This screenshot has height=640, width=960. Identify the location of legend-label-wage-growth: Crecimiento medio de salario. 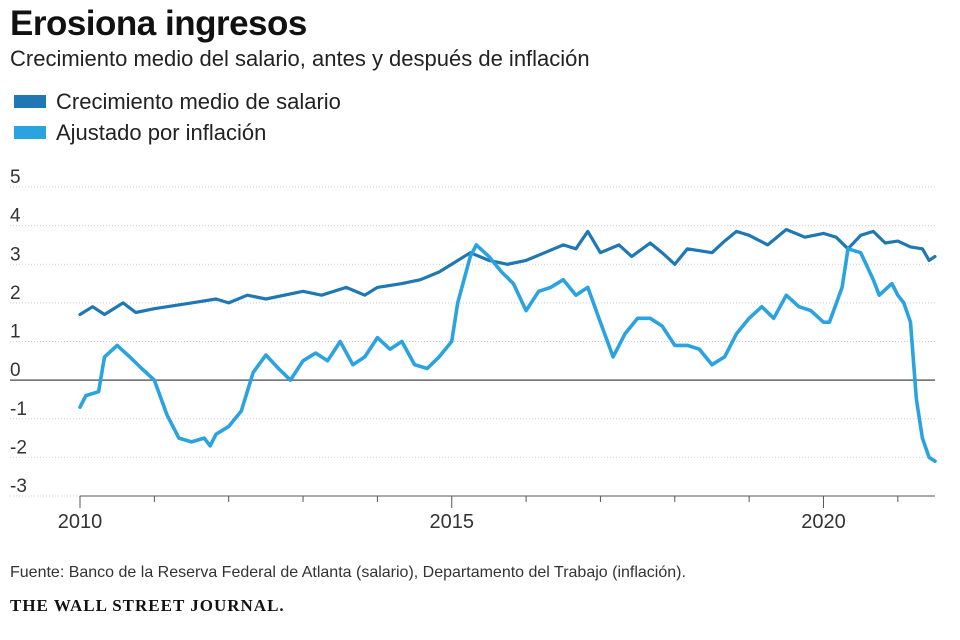
(198, 101).